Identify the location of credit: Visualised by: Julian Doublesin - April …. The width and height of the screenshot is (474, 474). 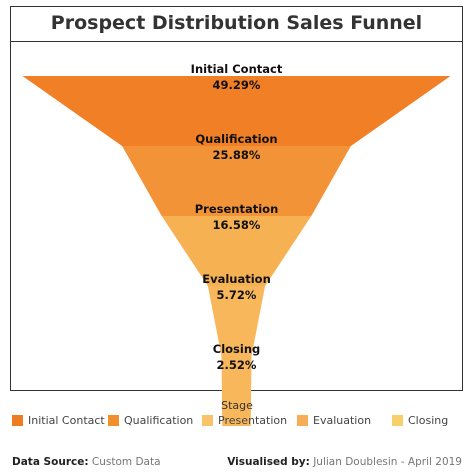
(344, 462).